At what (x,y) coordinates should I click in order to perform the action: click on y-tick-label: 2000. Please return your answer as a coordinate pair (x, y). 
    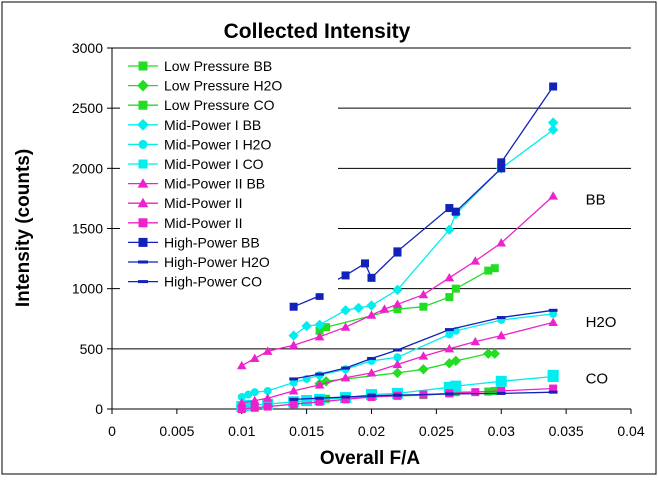
    Looking at the image, I should click on (87, 168).